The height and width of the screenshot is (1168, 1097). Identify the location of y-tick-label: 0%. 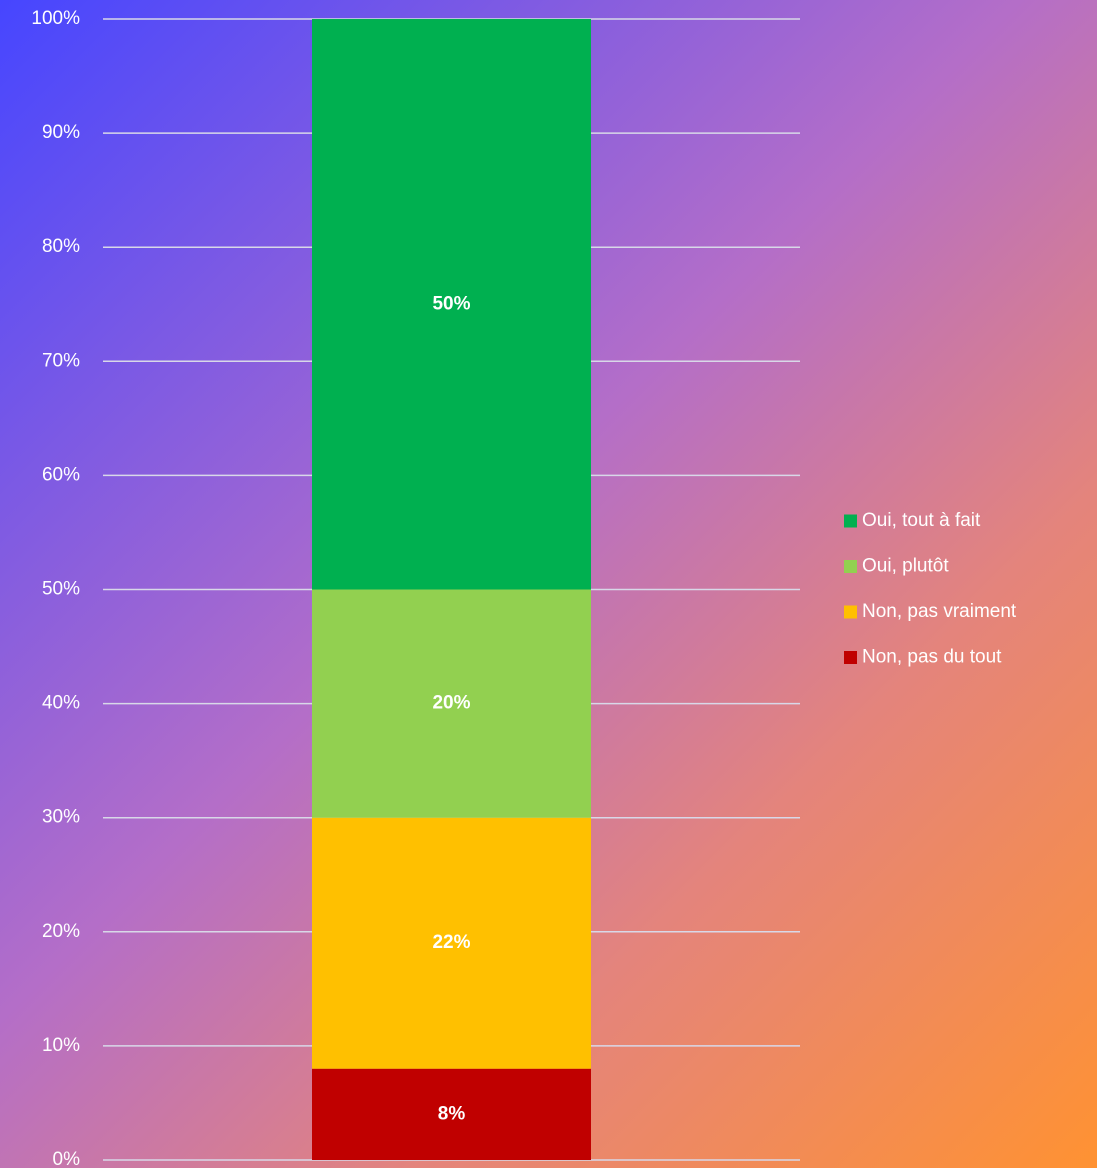
(67, 1158).